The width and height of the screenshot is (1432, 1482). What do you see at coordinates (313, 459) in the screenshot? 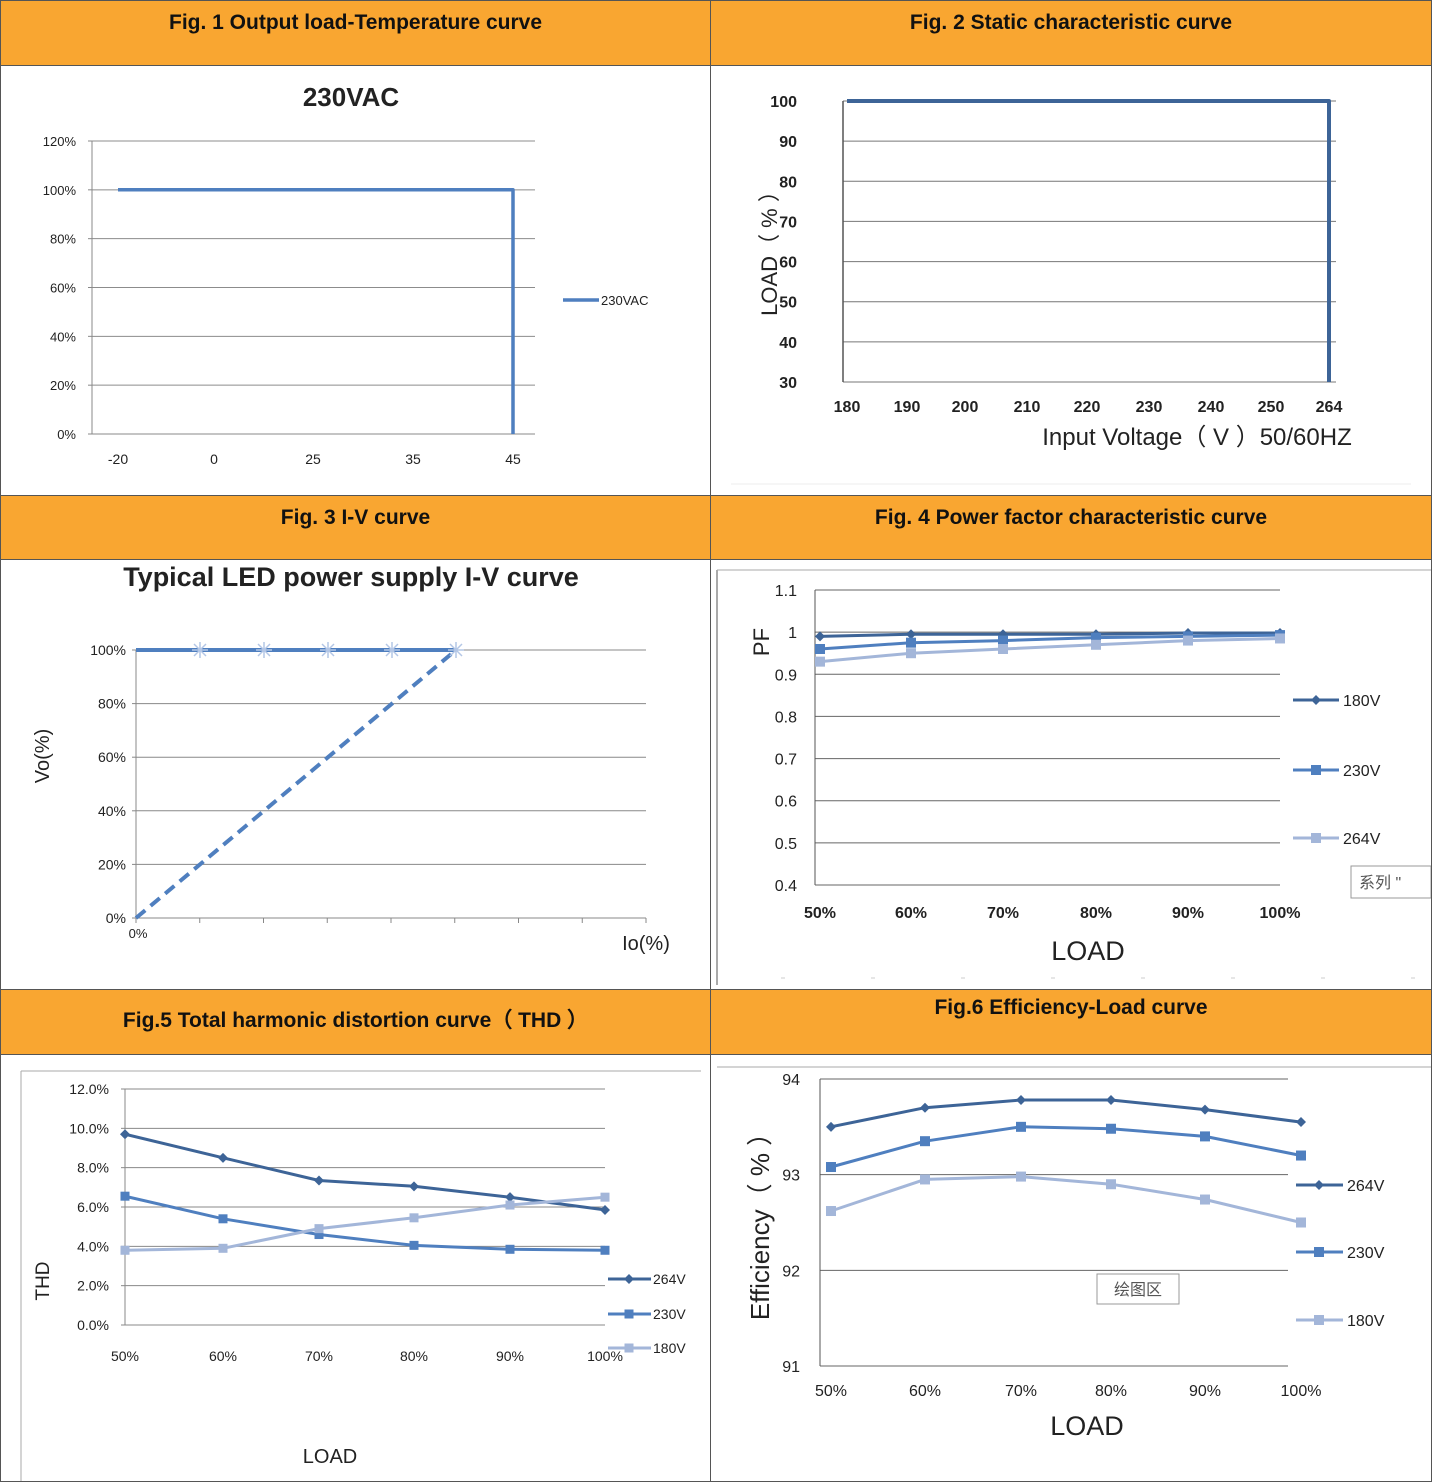
I see `x-tick-label: 25` at bounding box center [313, 459].